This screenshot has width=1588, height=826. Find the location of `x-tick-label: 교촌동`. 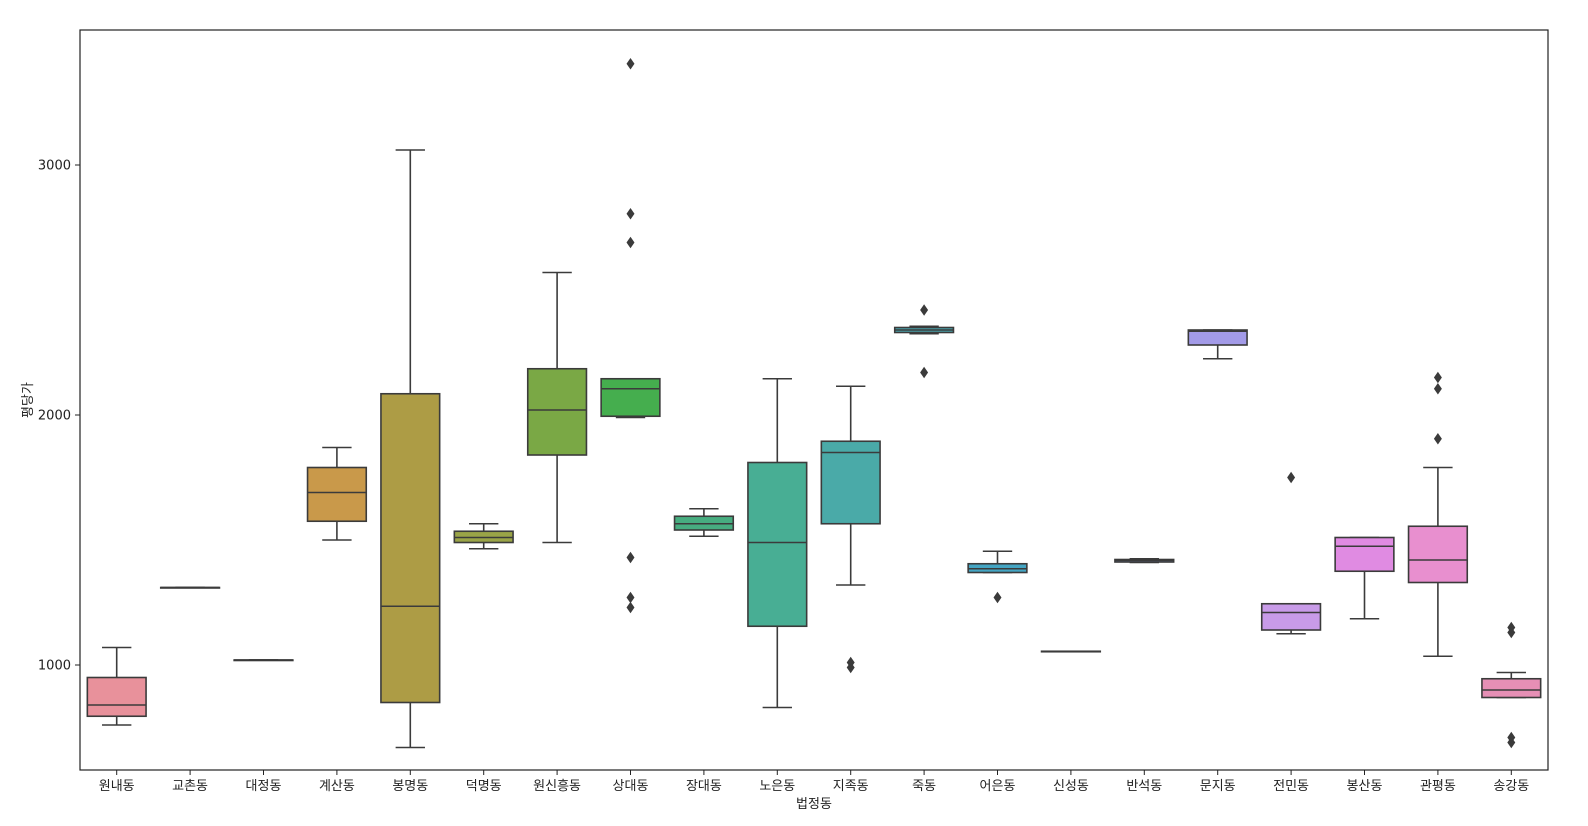

x-tick-label: 교촌동 is located at coordinates (190, 786).